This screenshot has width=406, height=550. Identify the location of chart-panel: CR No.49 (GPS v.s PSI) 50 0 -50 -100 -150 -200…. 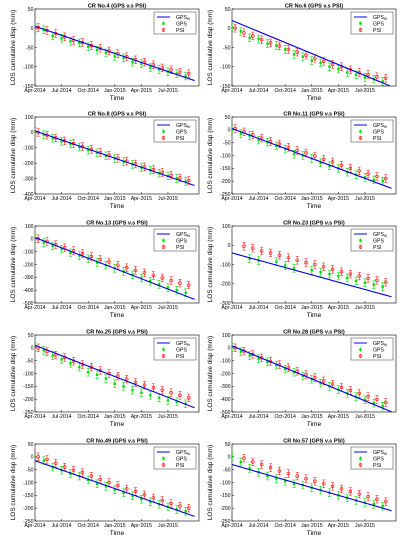
(105, 488).